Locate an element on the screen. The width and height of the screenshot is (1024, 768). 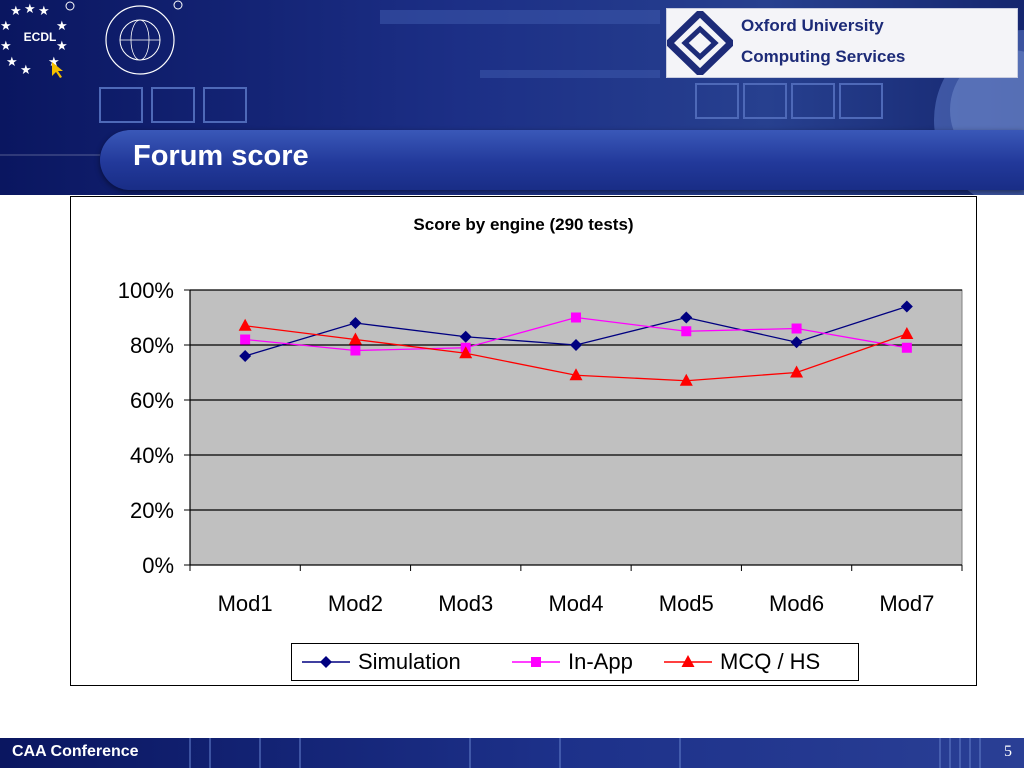
x-tick-label: Mod6 is located at coordinates (796, 603).